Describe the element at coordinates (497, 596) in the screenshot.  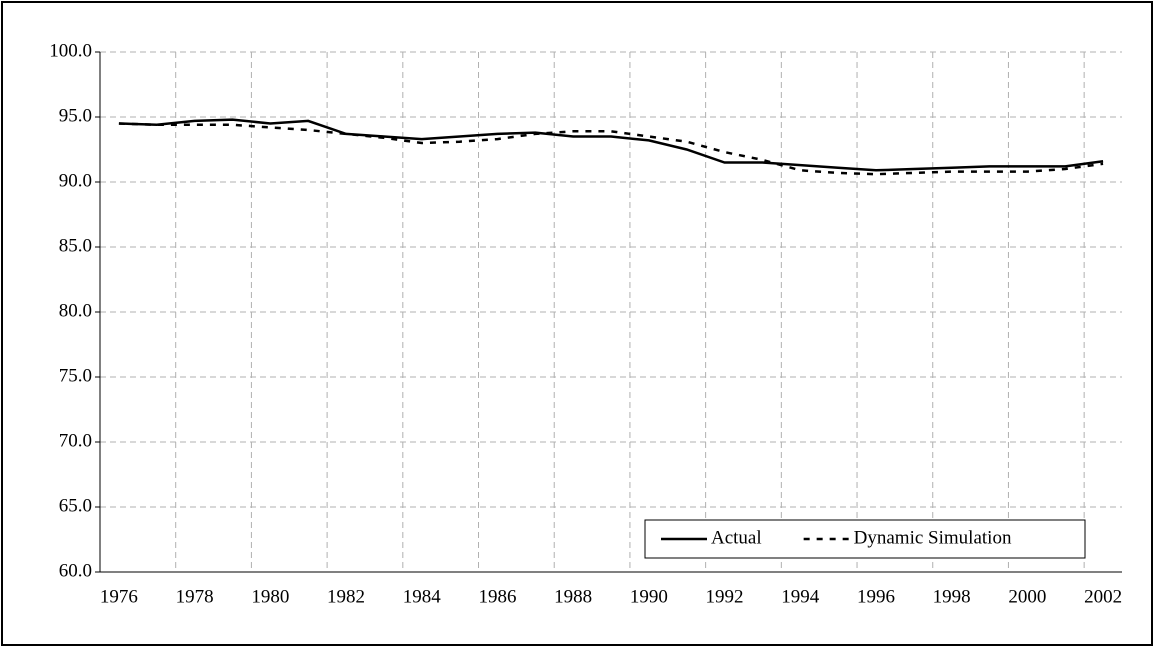
I see `x-tick-label: 1986` at that location.